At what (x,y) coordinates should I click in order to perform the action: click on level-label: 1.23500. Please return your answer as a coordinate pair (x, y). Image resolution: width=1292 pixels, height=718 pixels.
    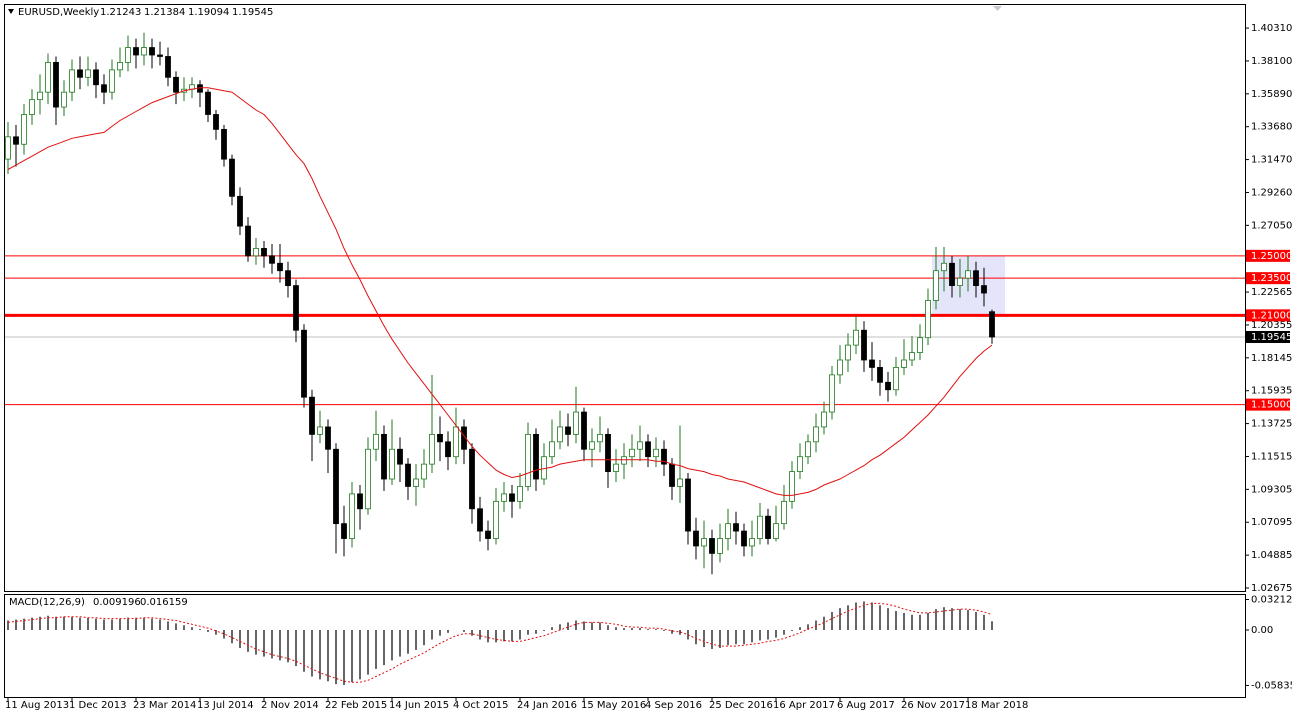
    Looking at the image, I should click on (1271, 278).